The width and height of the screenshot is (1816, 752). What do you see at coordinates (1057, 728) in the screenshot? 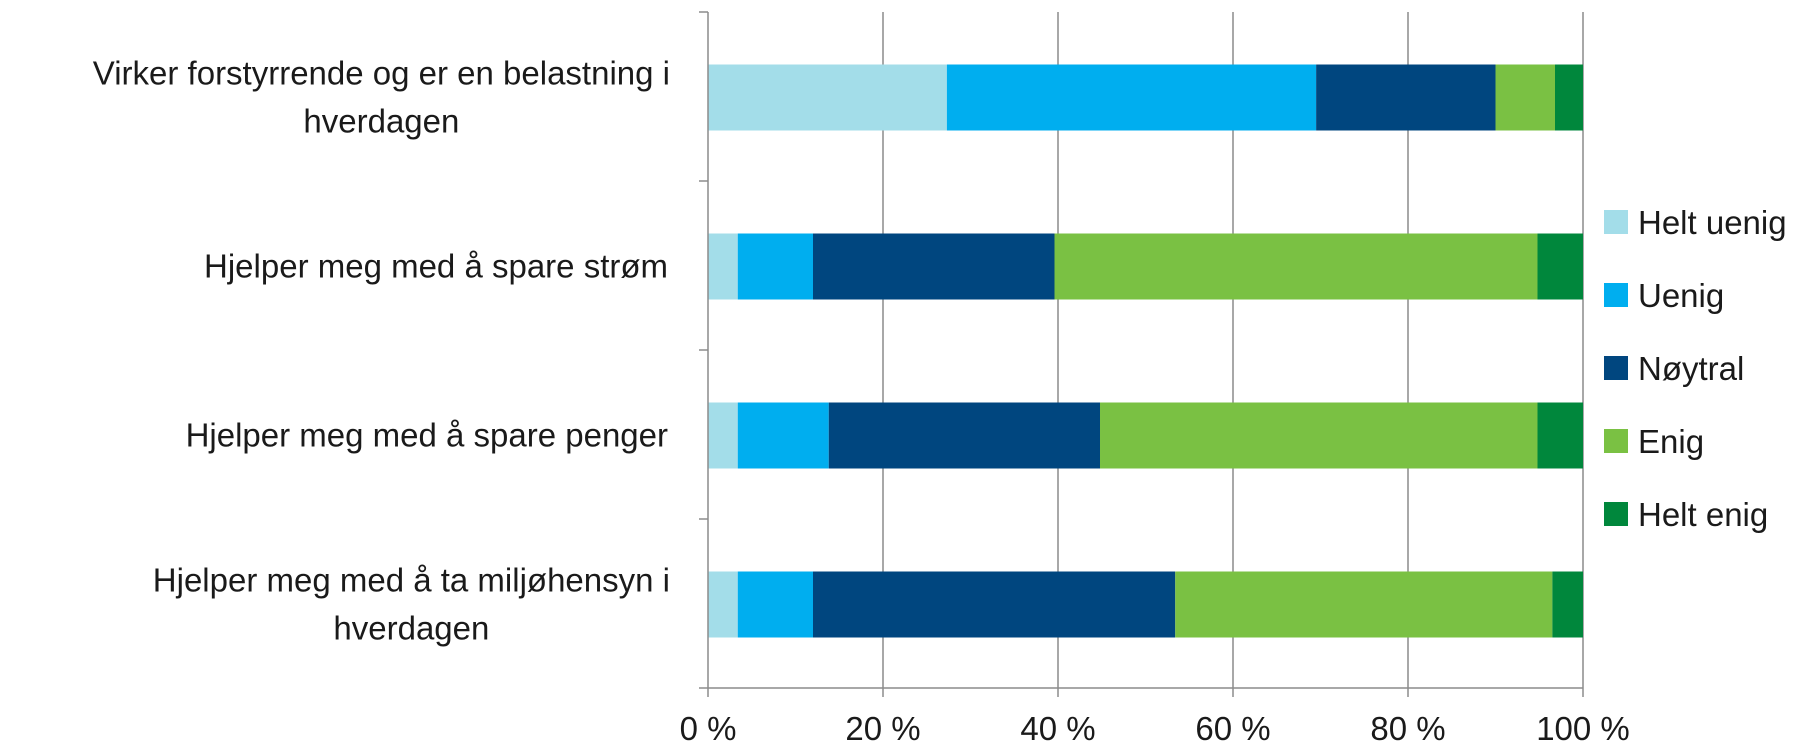
I see `x-tick-label: 40 %` at bounding box center [1057, 728].